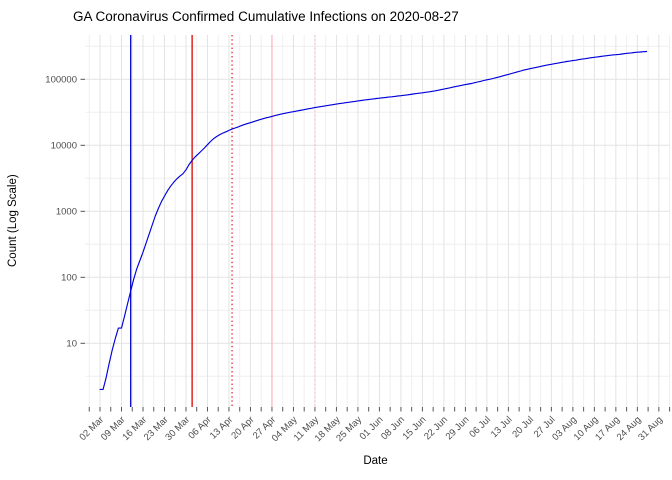 The image size is (672, 480). I want to click on x-tick-label: 06 Apr, so click(199, 427).